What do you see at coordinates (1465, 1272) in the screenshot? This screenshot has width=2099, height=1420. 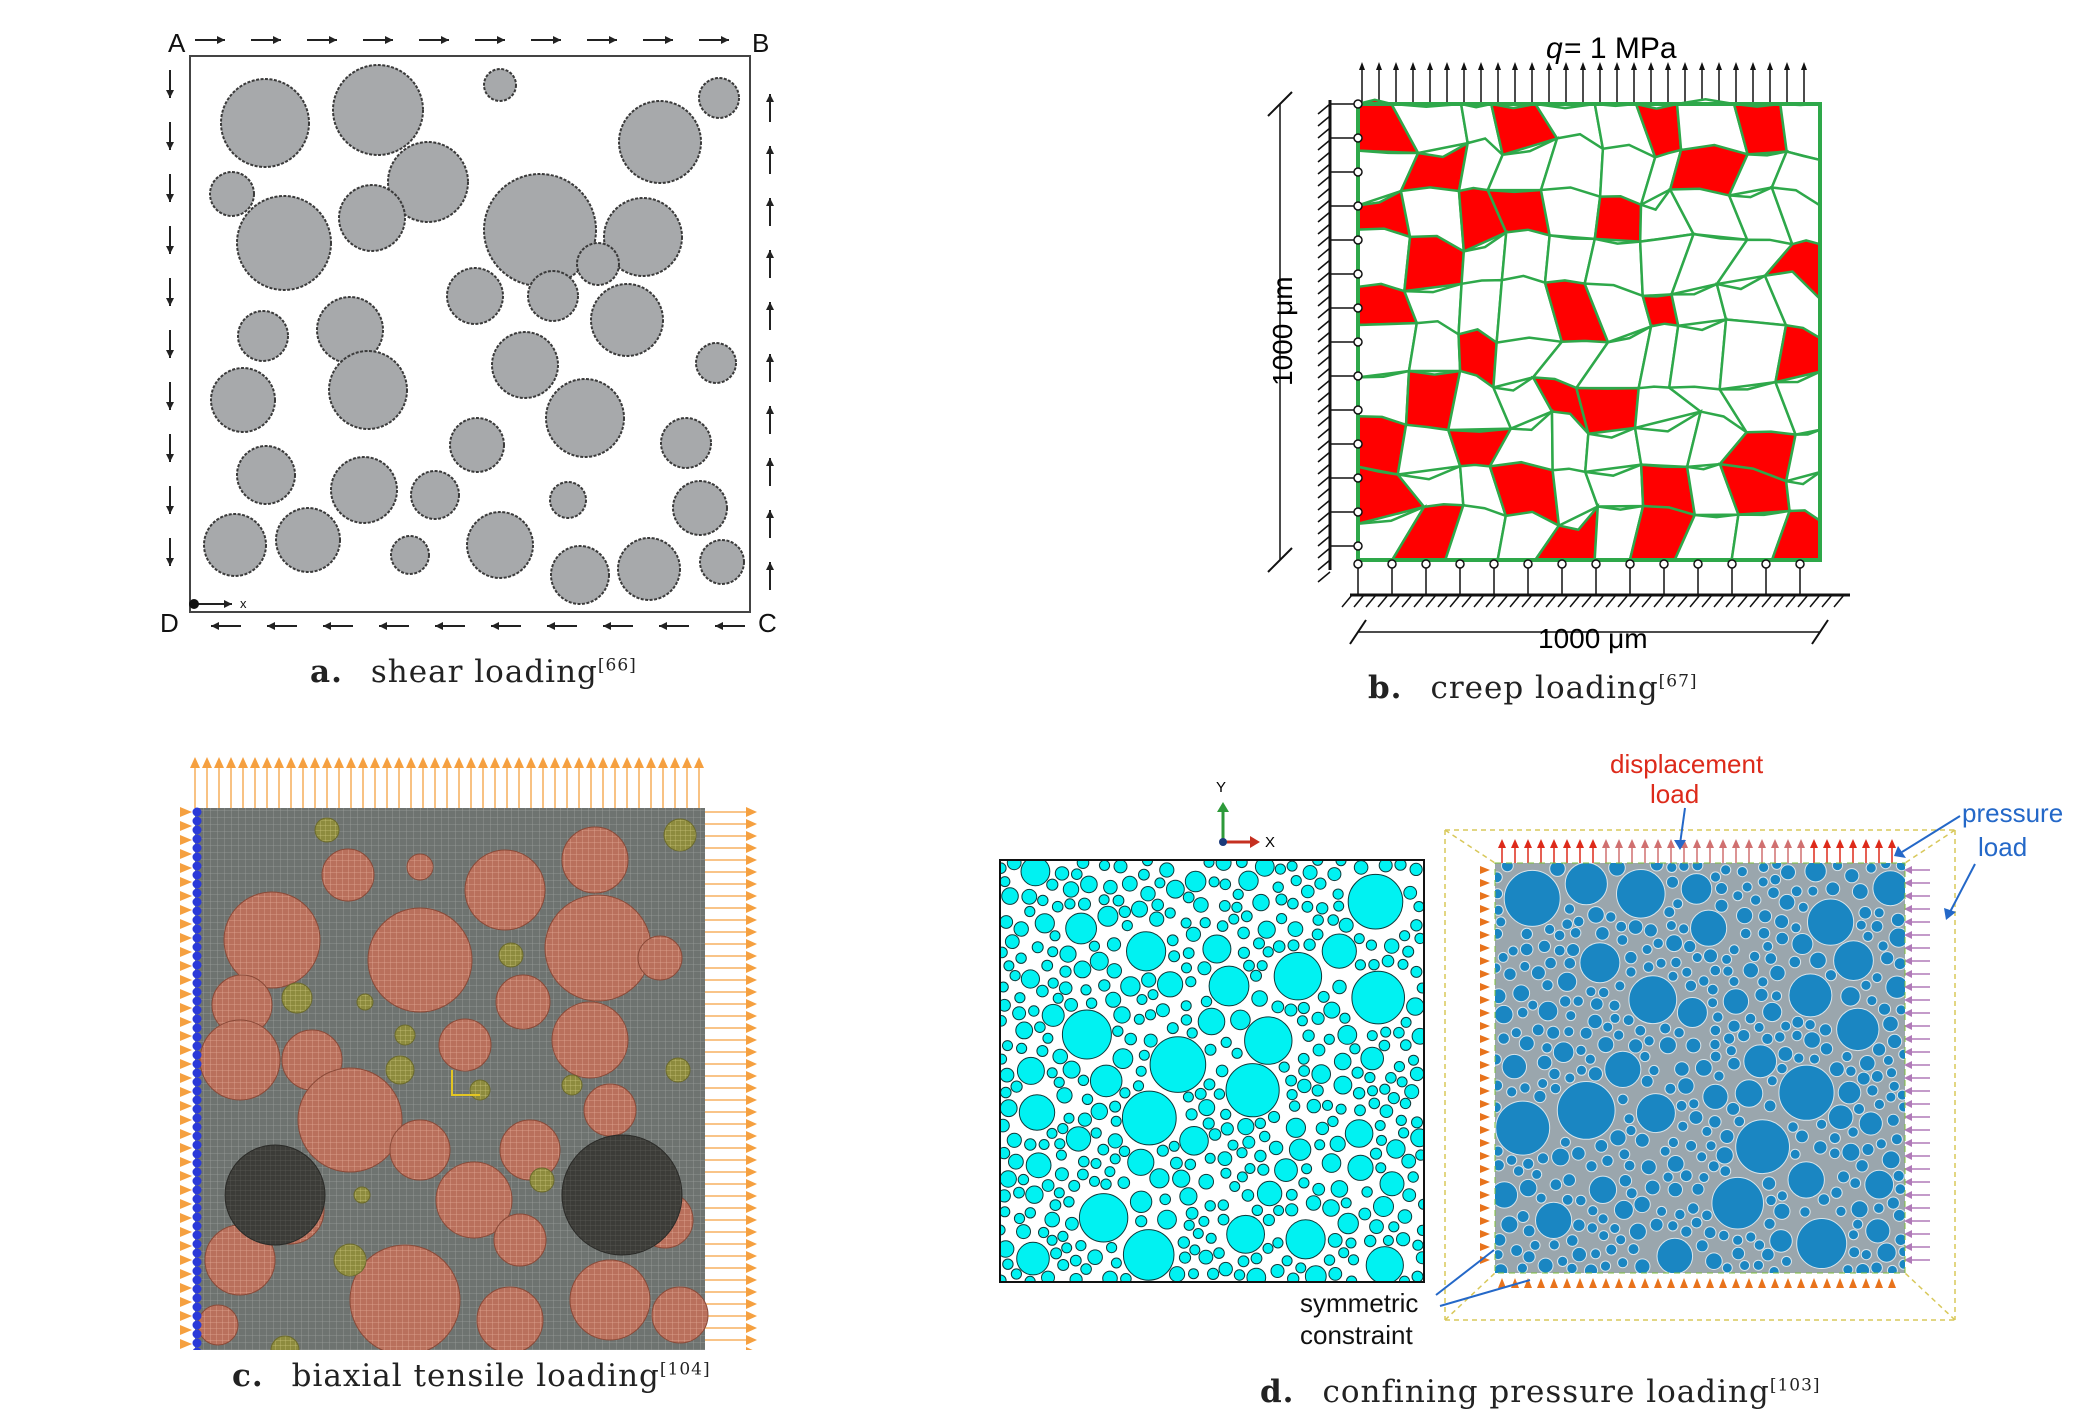 I see `constraint-pointer-a` at bounding box center [1465, 1272].